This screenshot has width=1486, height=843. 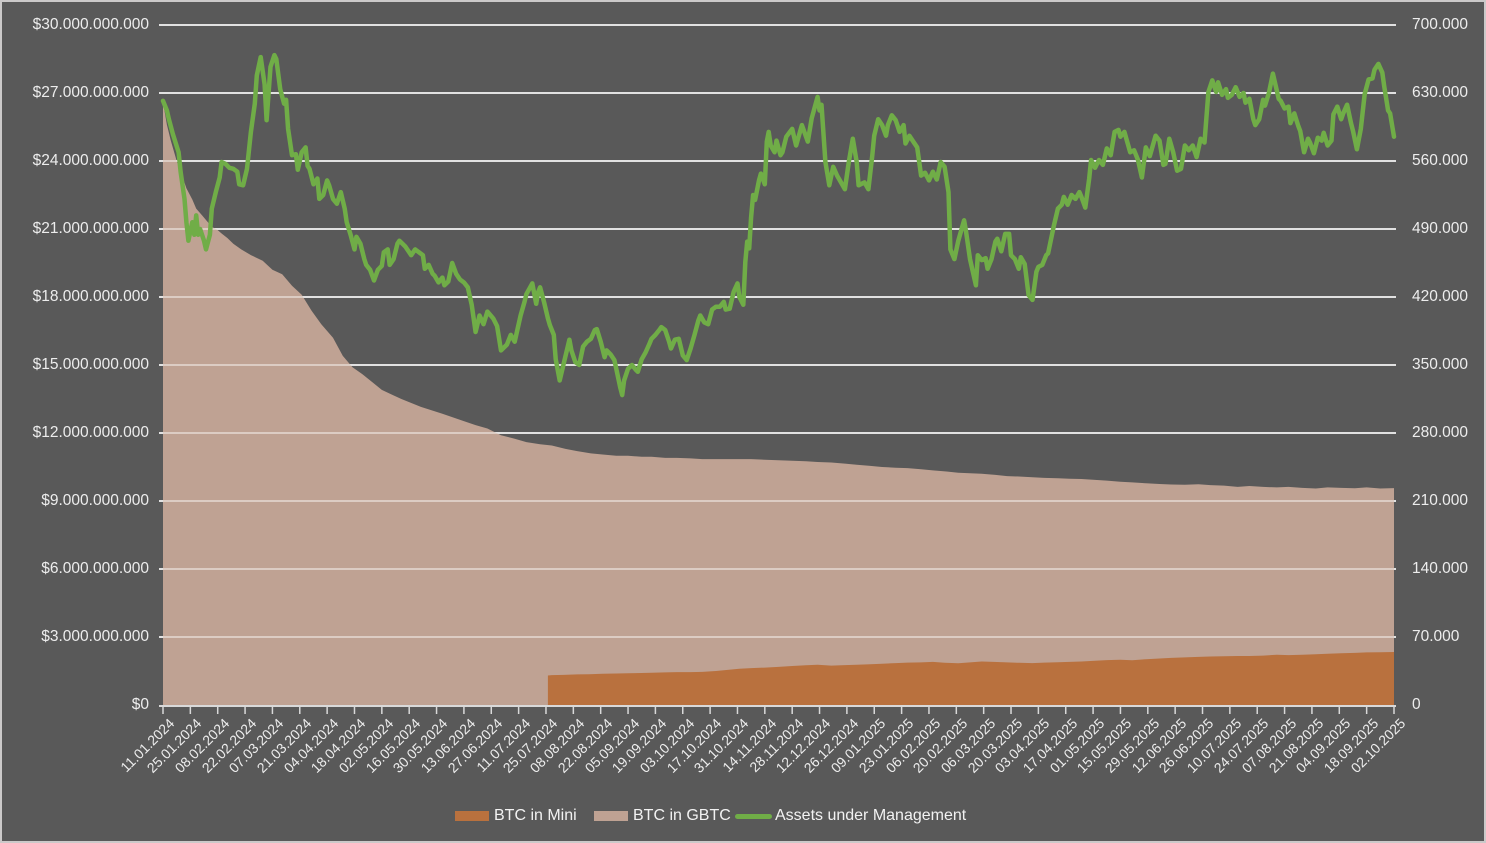 I want to click on y-axis-left-label: $27.000.000.000, so click(x=90, y=92).